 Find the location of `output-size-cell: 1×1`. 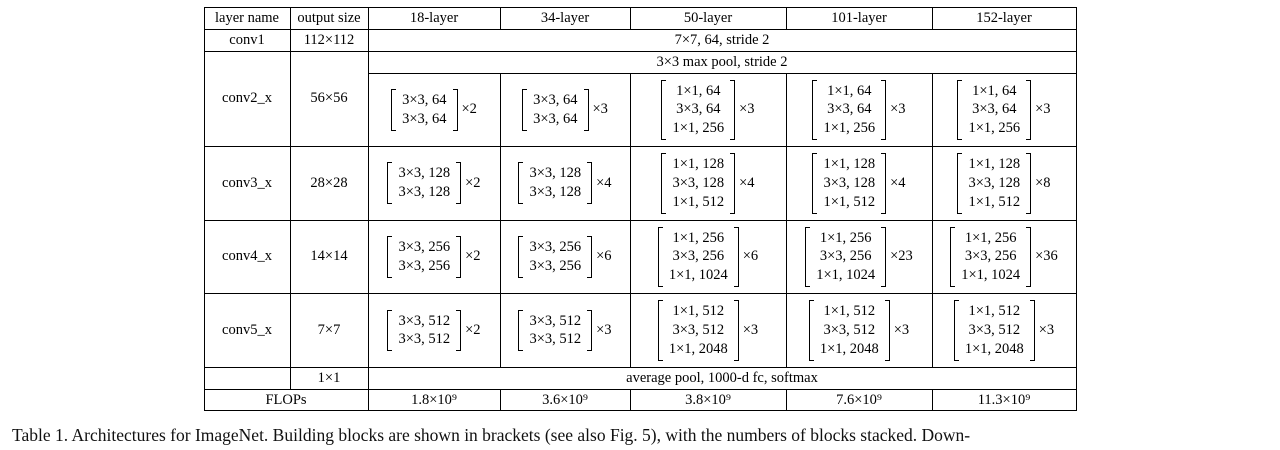

output-size-cell: 1×1 is located at coordinates (329, 378).